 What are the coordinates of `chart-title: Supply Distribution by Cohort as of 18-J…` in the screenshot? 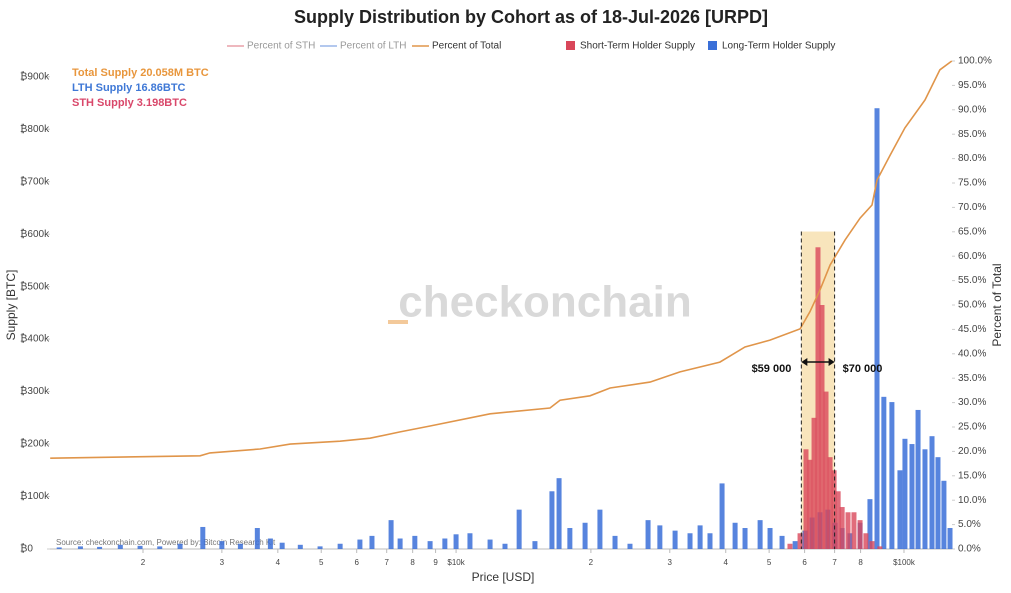 It's located at (531, 17).